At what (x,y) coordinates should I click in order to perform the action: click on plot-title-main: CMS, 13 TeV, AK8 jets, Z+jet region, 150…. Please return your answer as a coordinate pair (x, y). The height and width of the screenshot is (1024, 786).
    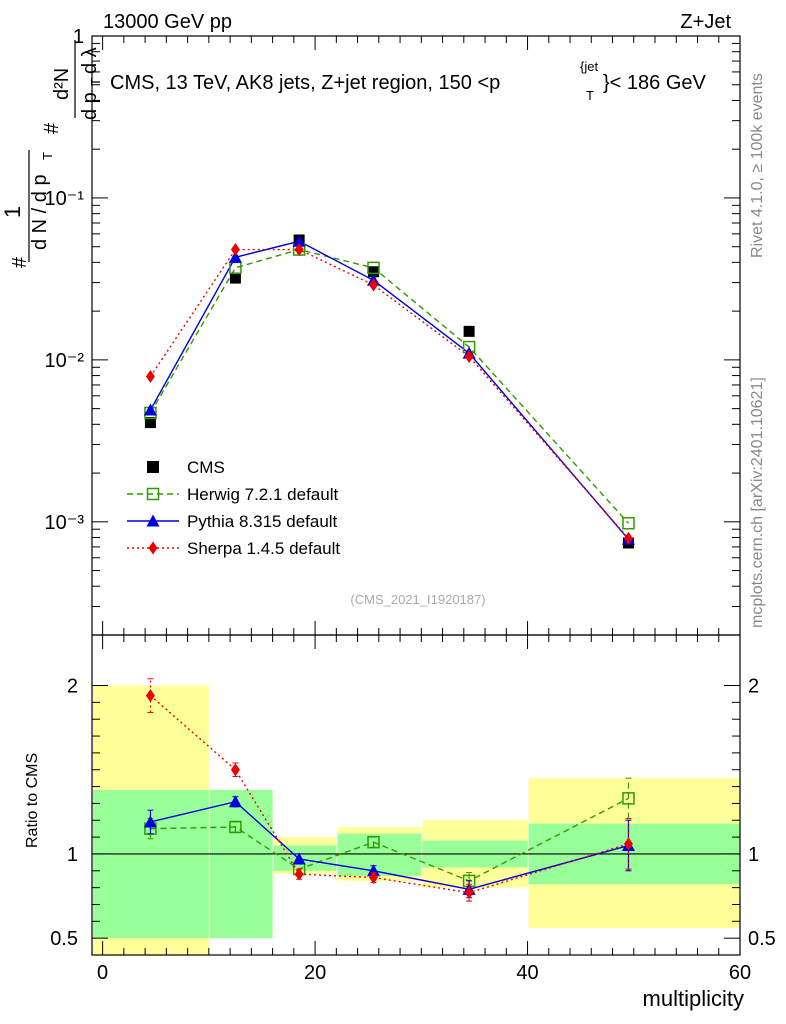
    Looking at the image, I should click on (305, 83).